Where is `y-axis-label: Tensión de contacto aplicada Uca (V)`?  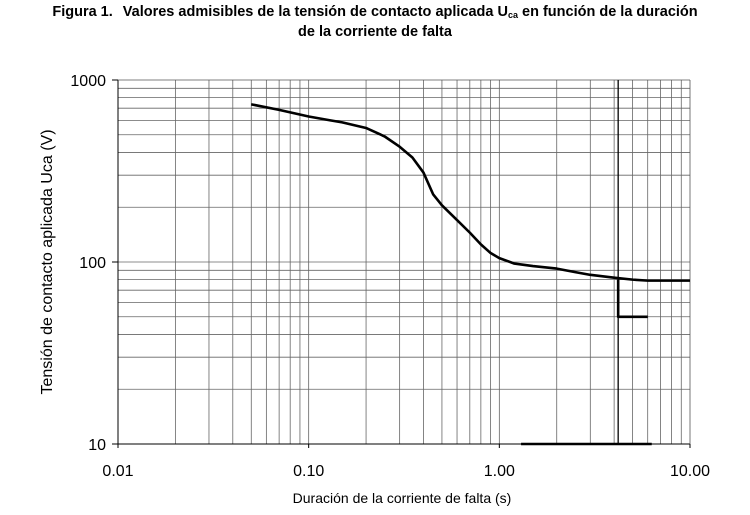 y-axis-label: Tensión de contacto aplicada Uca (V) is located at coordinates (47, 261).